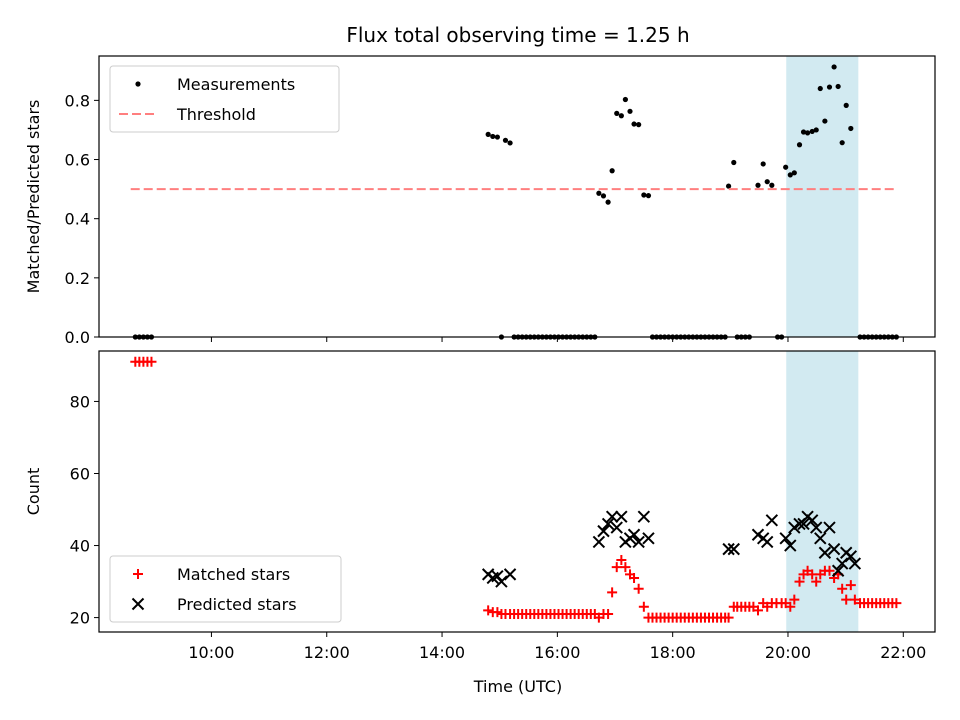 This screenshot has height=720, width=960. I want to click on bottom-y-tick-label: 80, so click(80, 401).